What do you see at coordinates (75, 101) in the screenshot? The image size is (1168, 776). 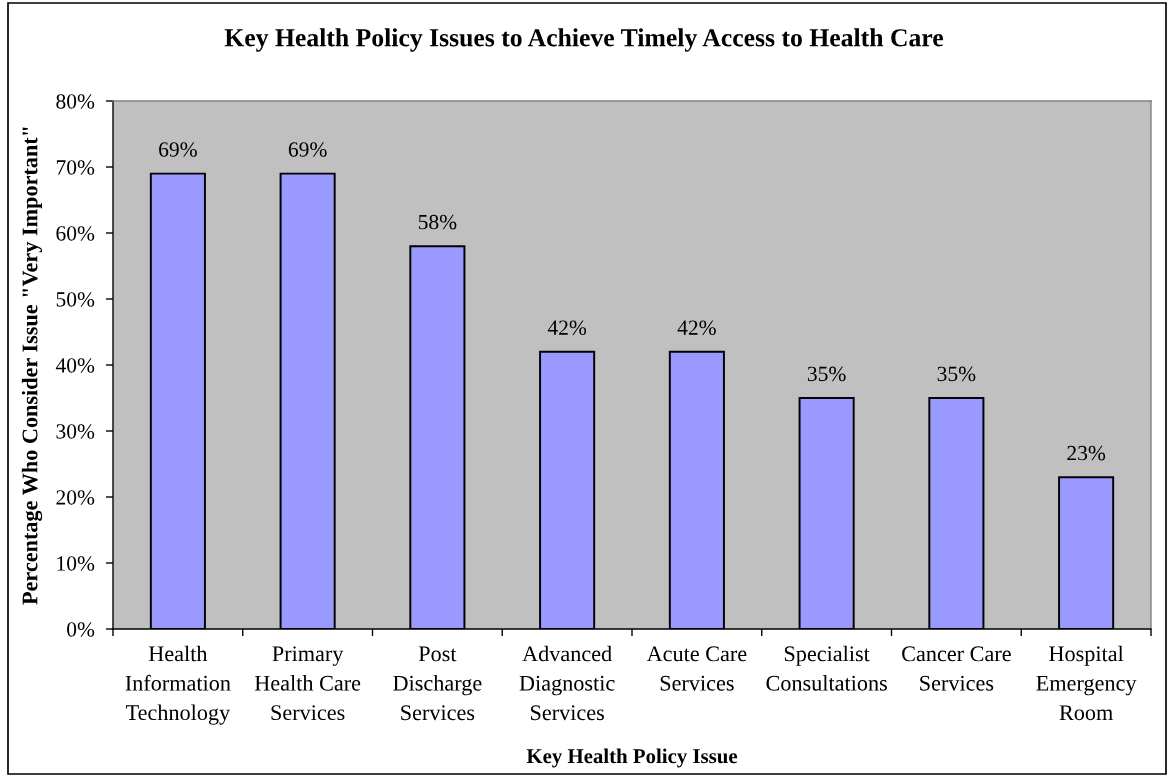 I see `y-tick-label: 80%` at bounding box center [75, 101].